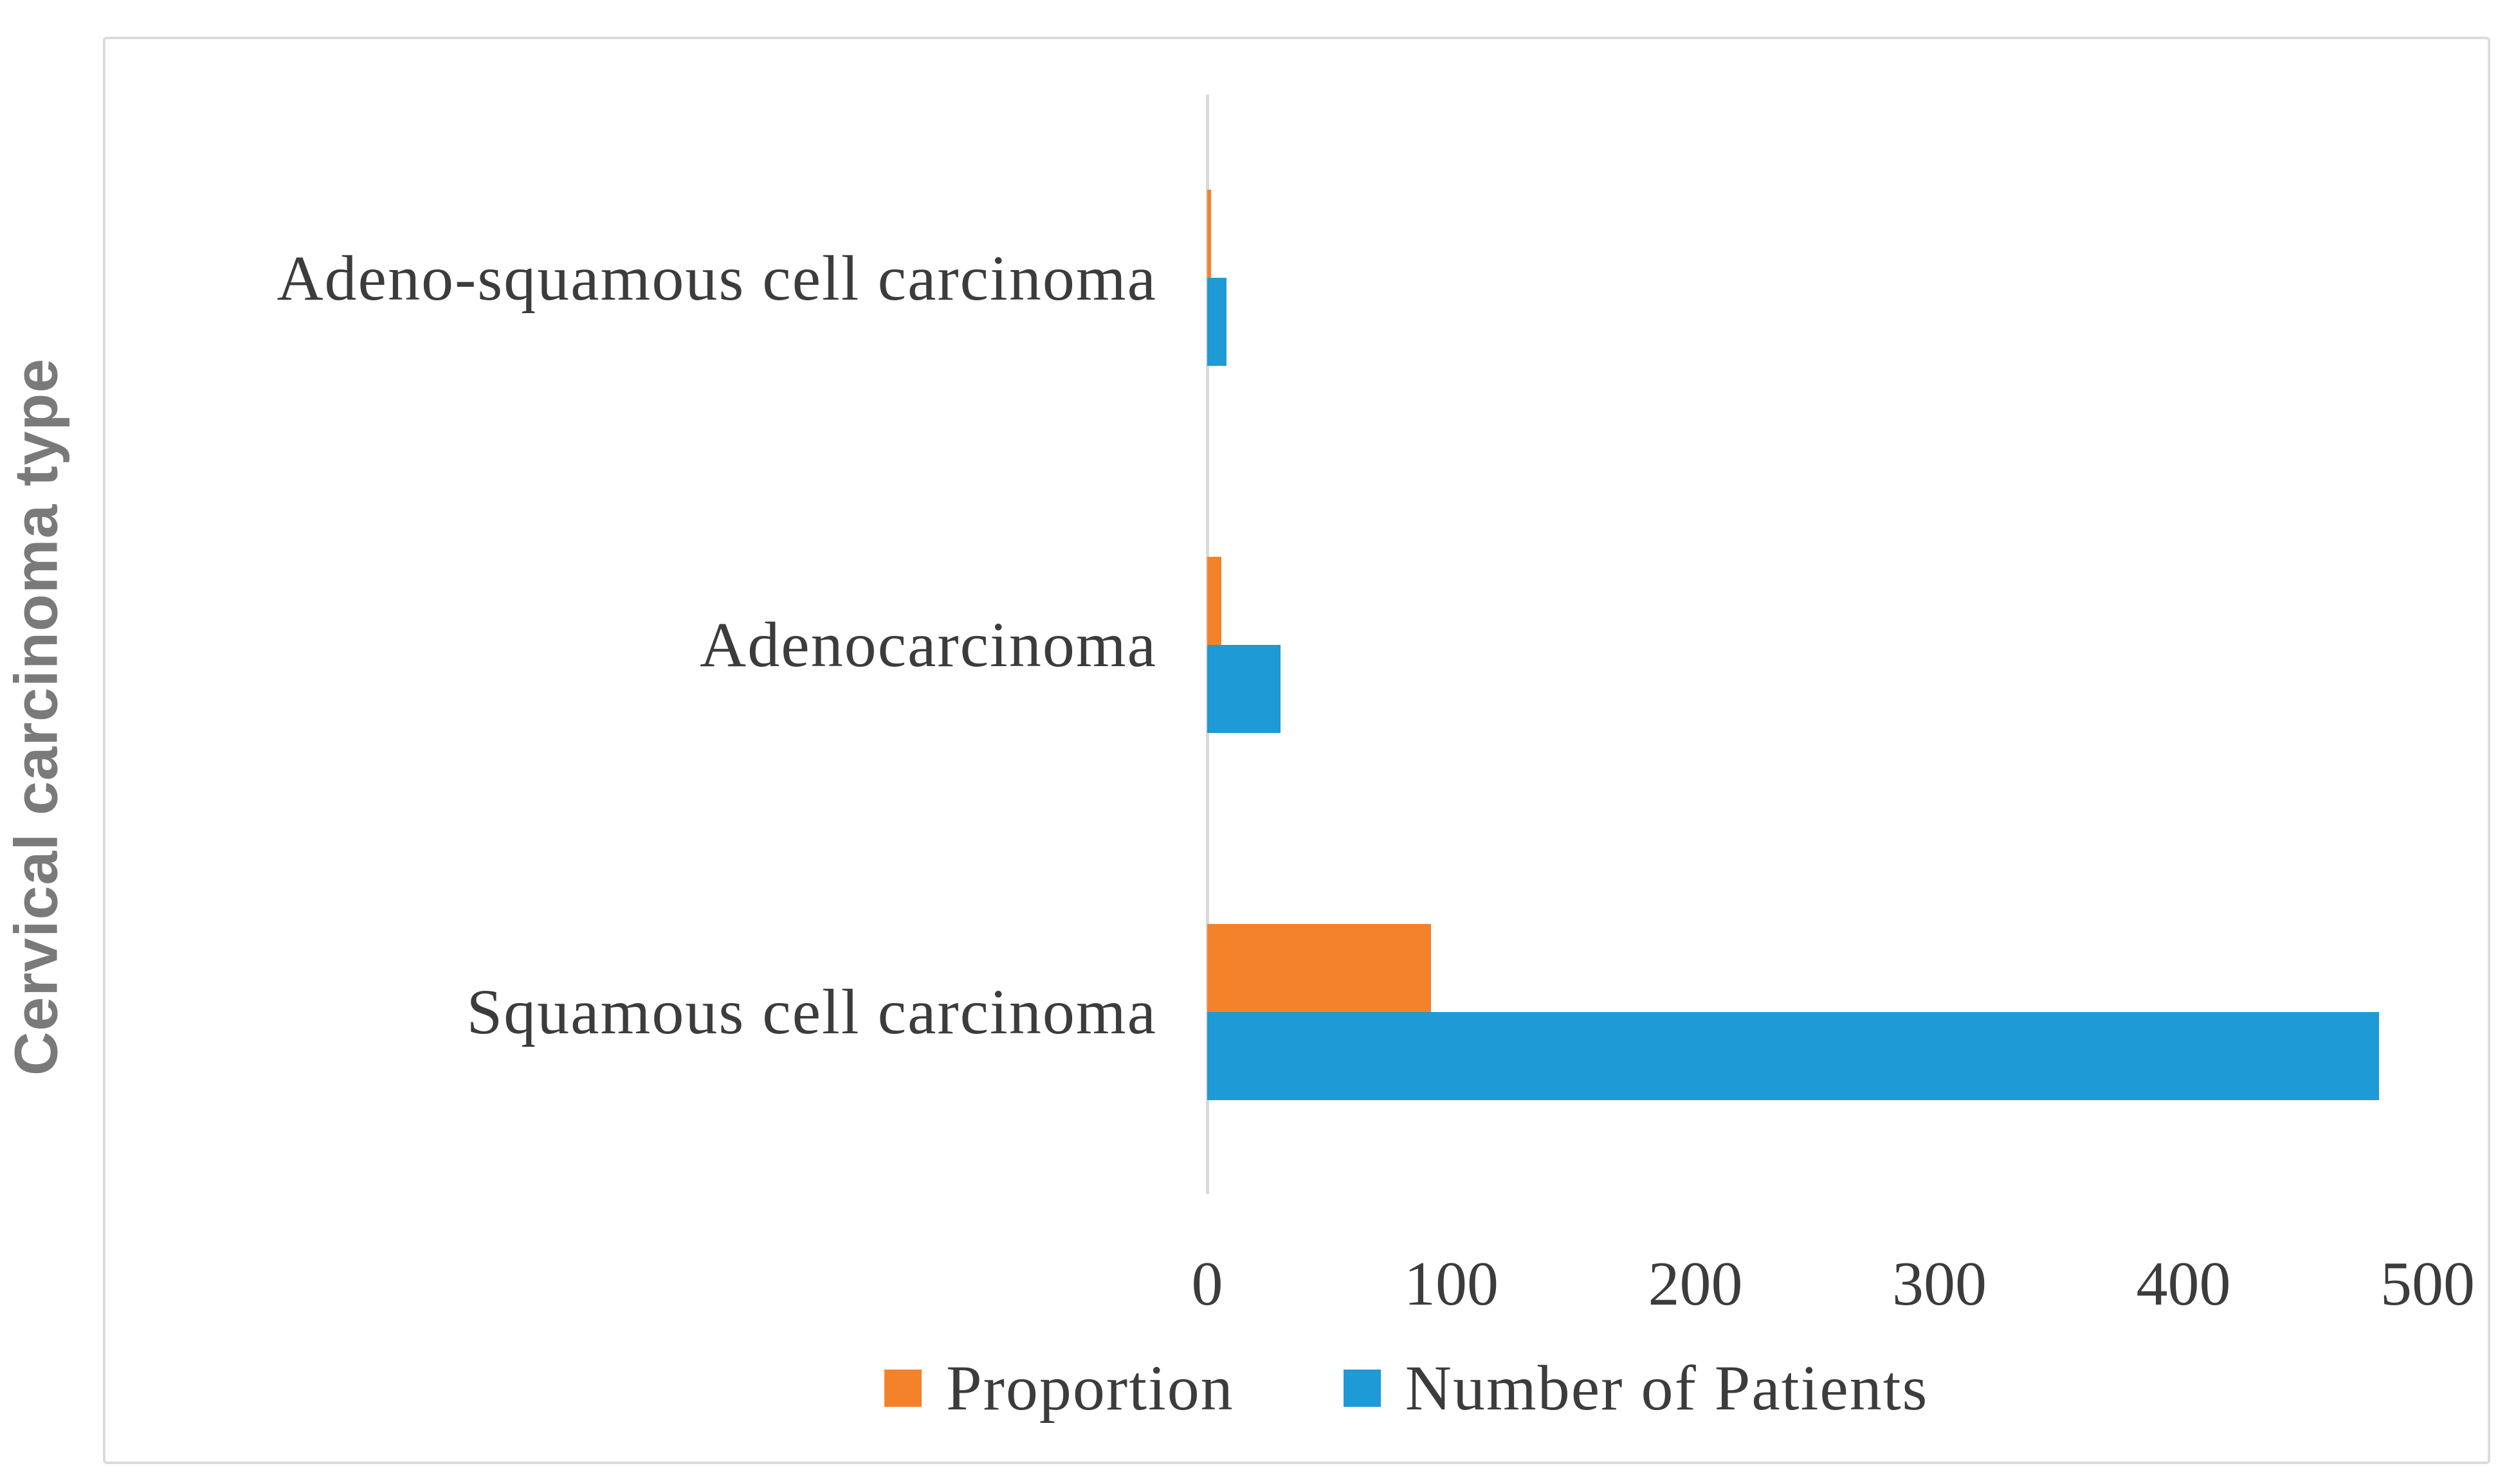  What do you see at coordinates (717, 278) in the screenshot?
I see `category-label: Adeno-squamous cell carcinoma` at bounding box center [717, 278].